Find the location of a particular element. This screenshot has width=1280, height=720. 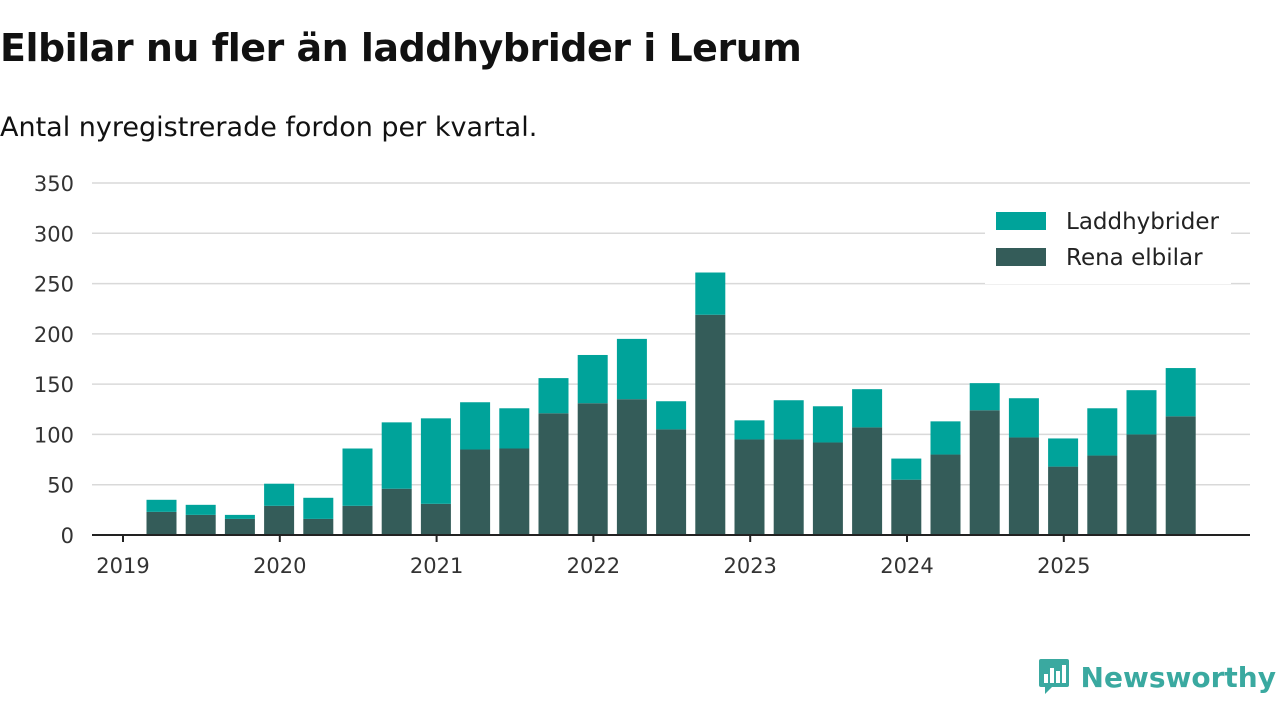

x-tick-label: 2024 is located at coordinates (906, 566).